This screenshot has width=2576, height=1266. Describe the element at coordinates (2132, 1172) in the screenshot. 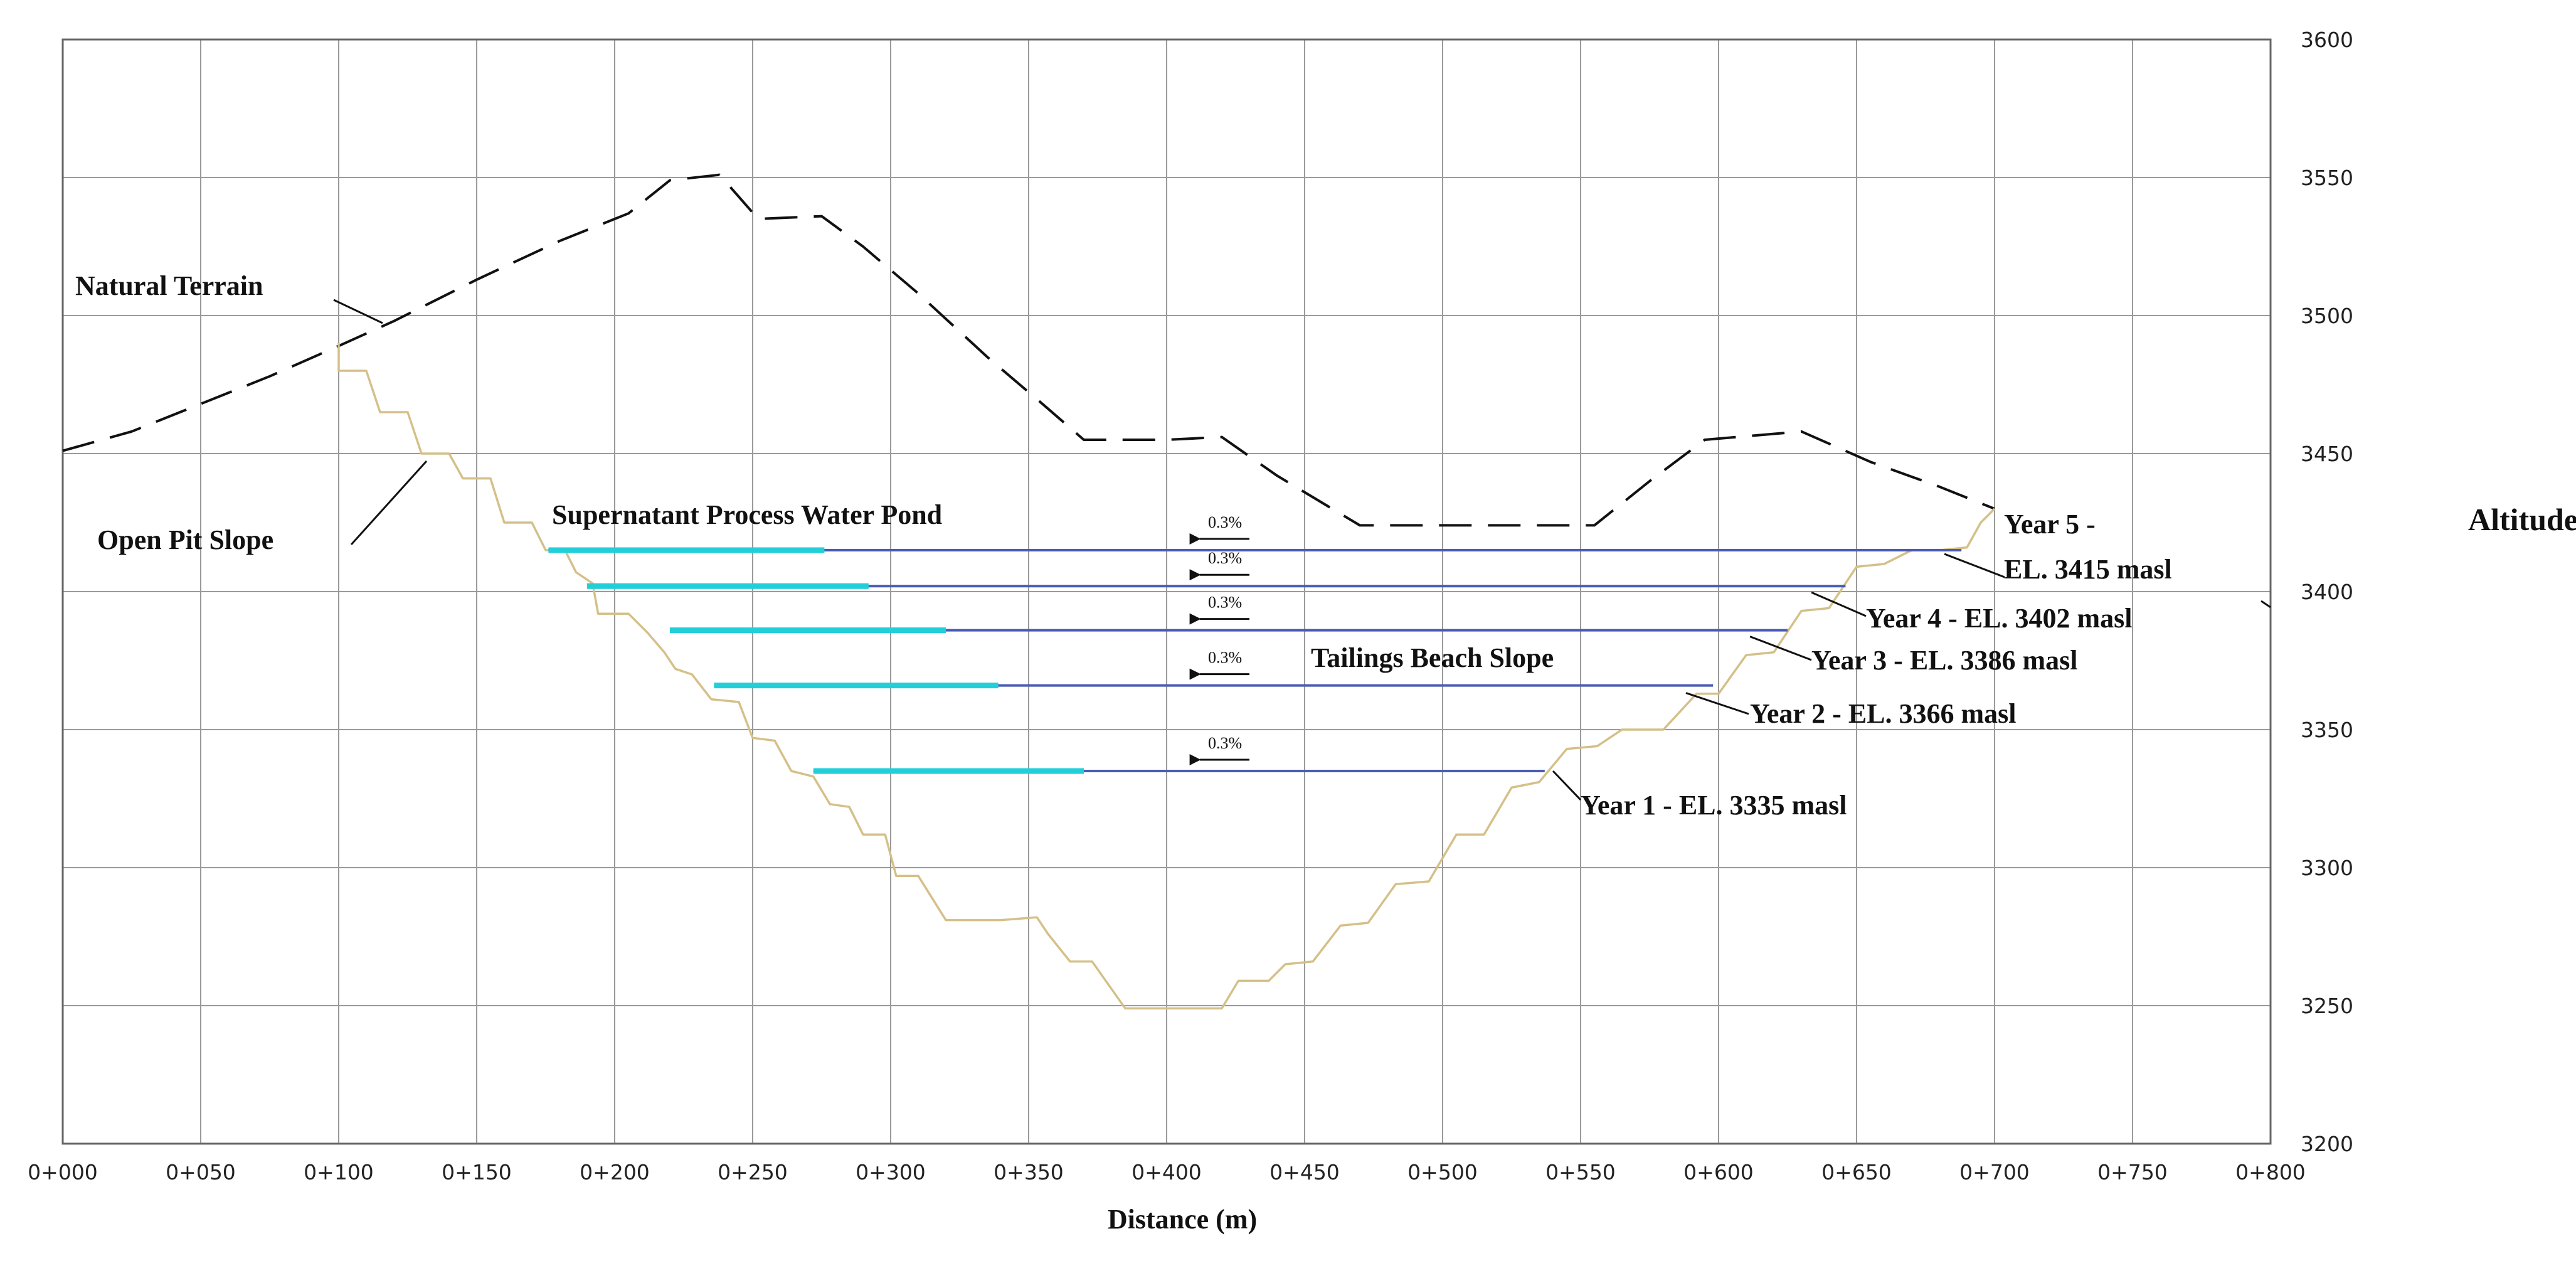

I see `x-tick-label: 0+750` at that location.